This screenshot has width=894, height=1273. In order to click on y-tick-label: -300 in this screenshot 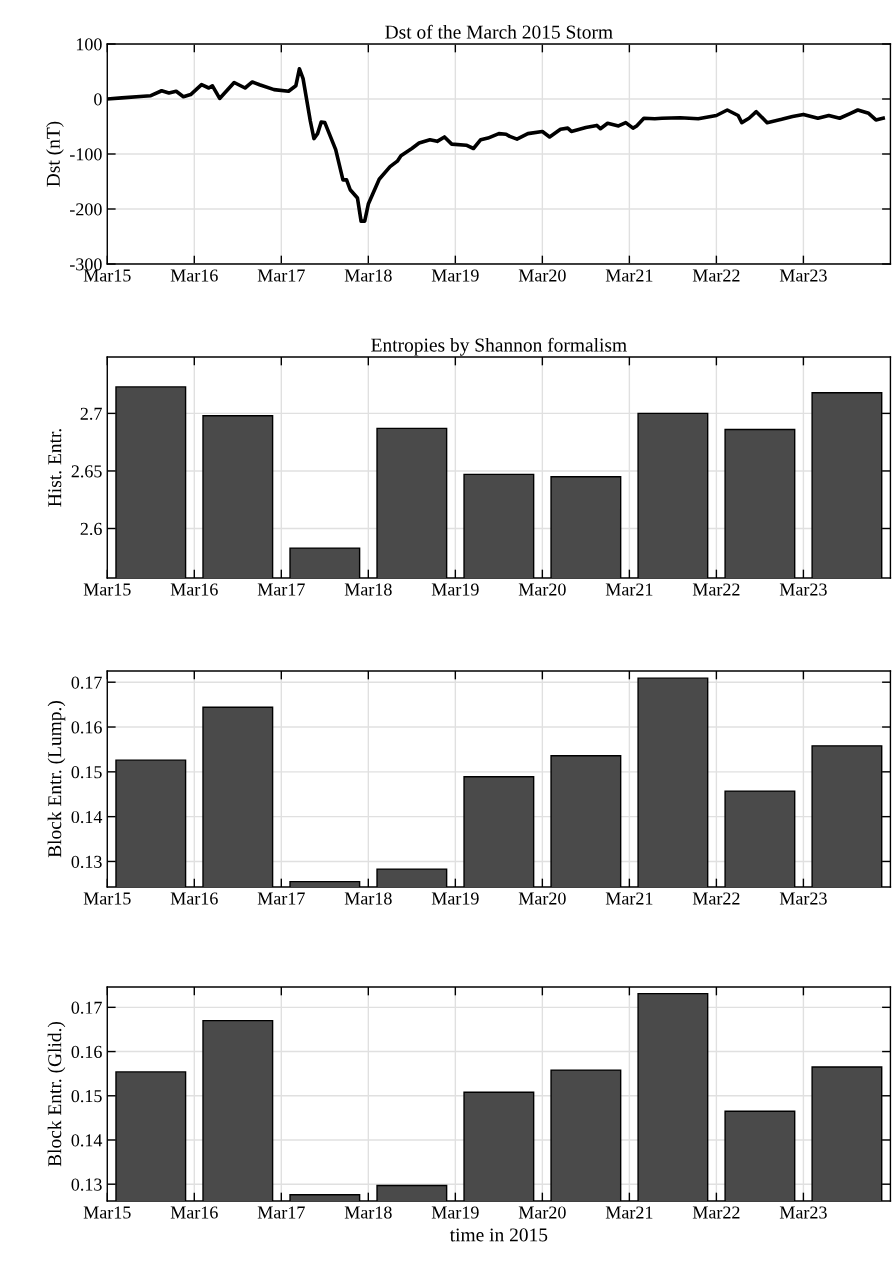, I will do `click(86, 264)`.